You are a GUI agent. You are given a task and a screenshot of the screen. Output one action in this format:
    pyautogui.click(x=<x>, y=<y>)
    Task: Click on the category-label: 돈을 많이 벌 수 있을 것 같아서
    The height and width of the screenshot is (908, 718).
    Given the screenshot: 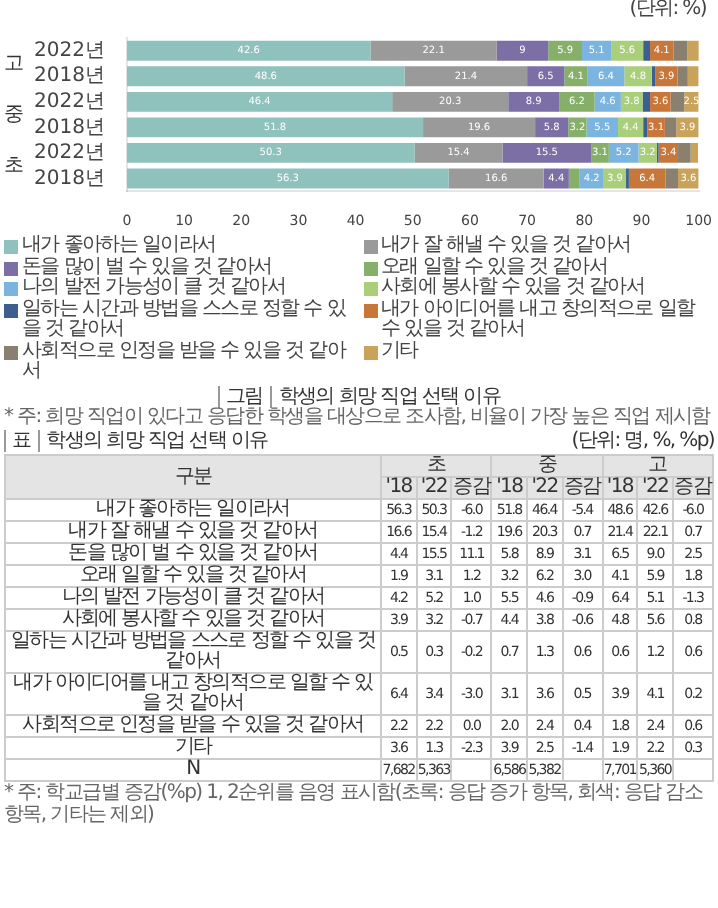 What is the action you would take?
    pyautogui.click(x=193, y=553)
    